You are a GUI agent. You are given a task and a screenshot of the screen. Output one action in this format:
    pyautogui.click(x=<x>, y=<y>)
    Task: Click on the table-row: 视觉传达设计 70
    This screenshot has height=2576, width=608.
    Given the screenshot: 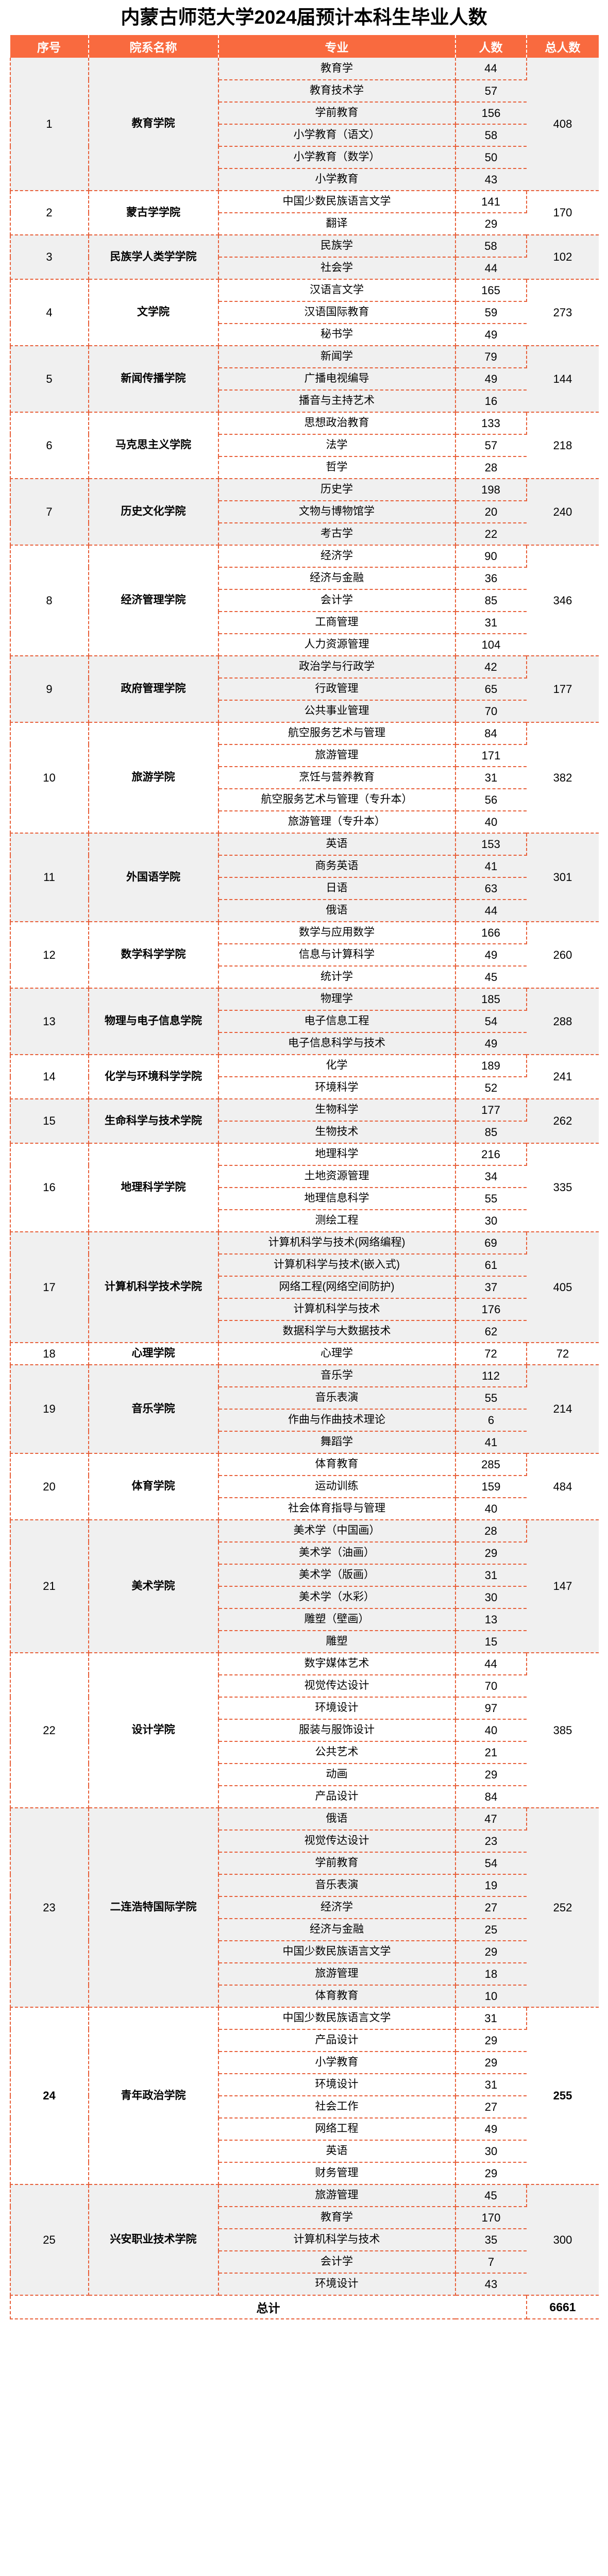 What is the action you would take?
    pyautogui.click(x=304, y=1686)
    